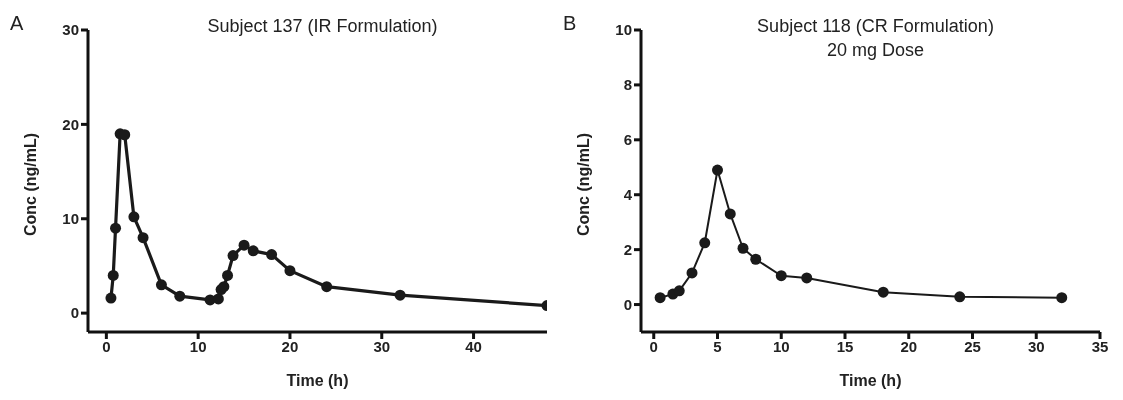 This screenshot has width=1123, height=400. I want to click on y-tick-label: 4, so click(628, 195).